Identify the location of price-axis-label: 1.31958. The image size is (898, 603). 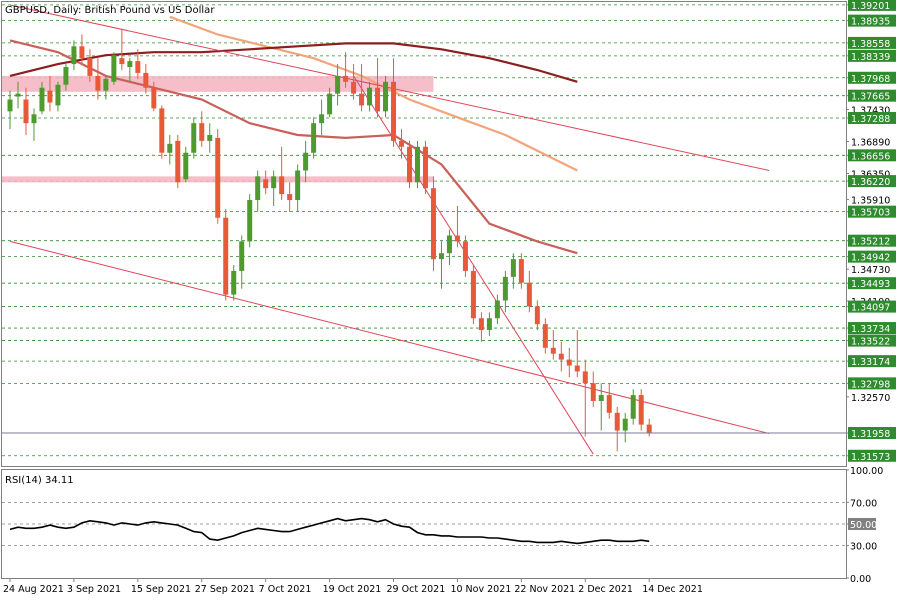
(870, 434).